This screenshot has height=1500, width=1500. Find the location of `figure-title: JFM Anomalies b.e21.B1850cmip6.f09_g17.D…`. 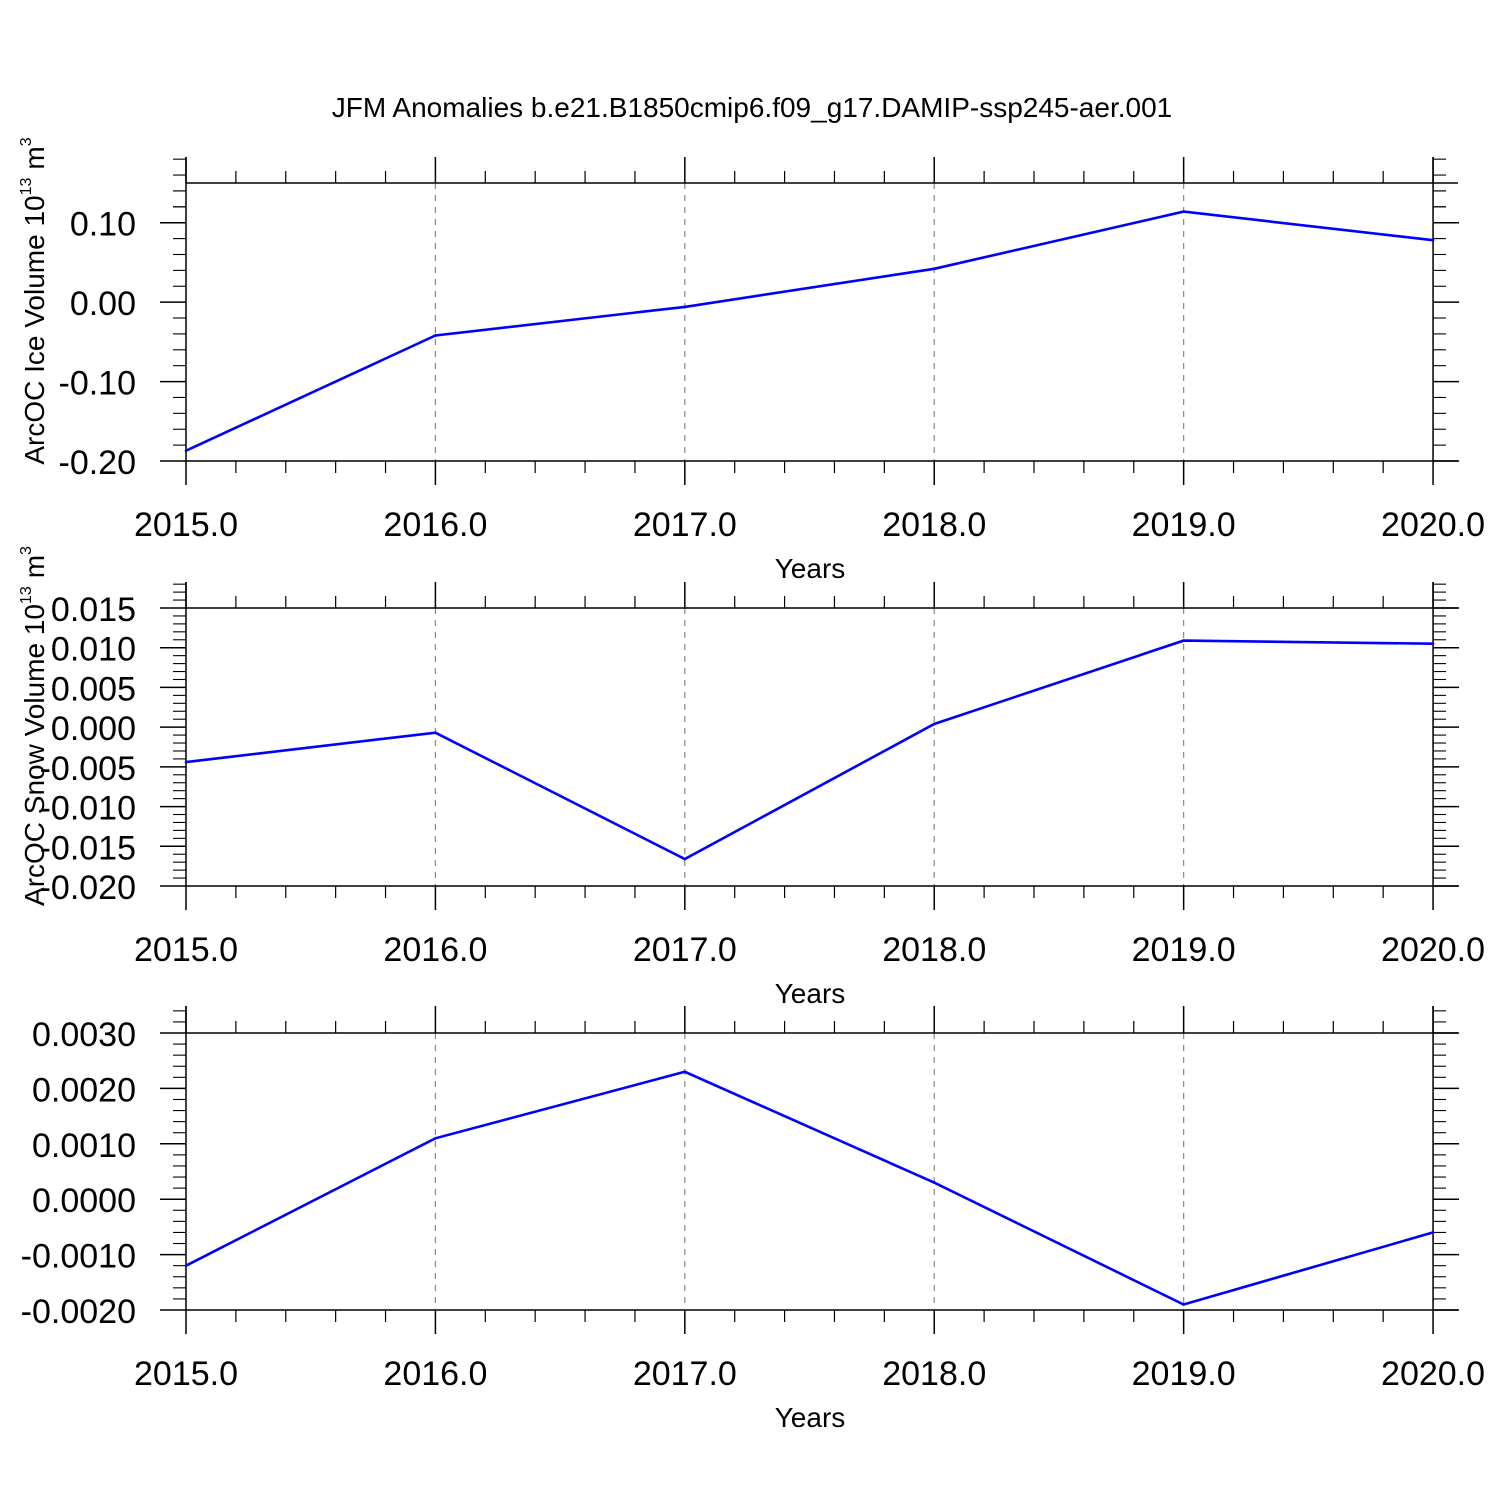

figure-title: JFM Anomalies b.e21.B1850cmip6.f09_g17.D… is located at coordinates (752, 107).